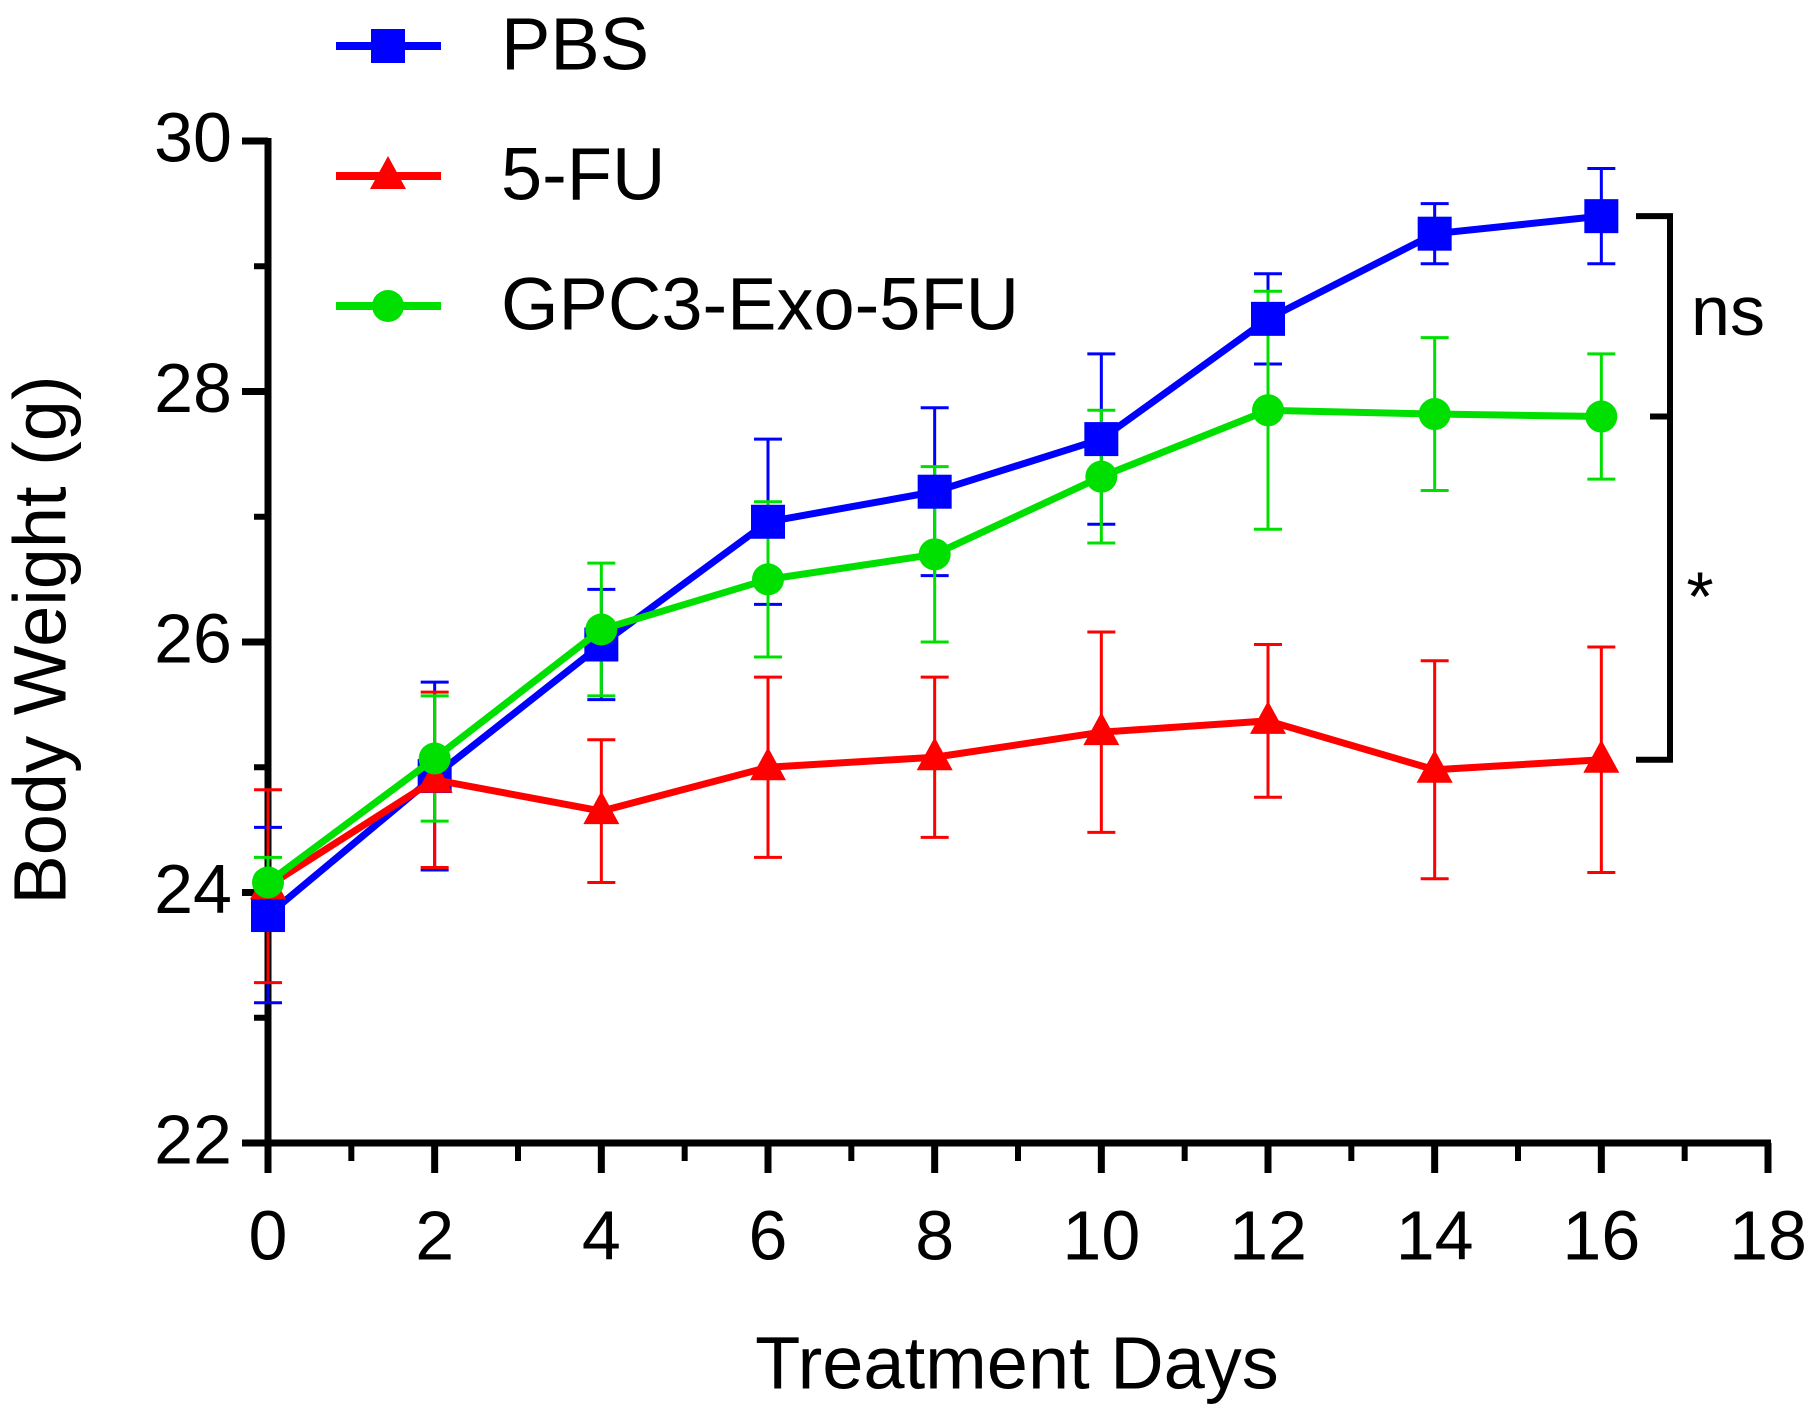 This screenshot has height=1421, width=1819. I want to click on legend-label: GPC3-Exo-5FU, so click(760, 304).